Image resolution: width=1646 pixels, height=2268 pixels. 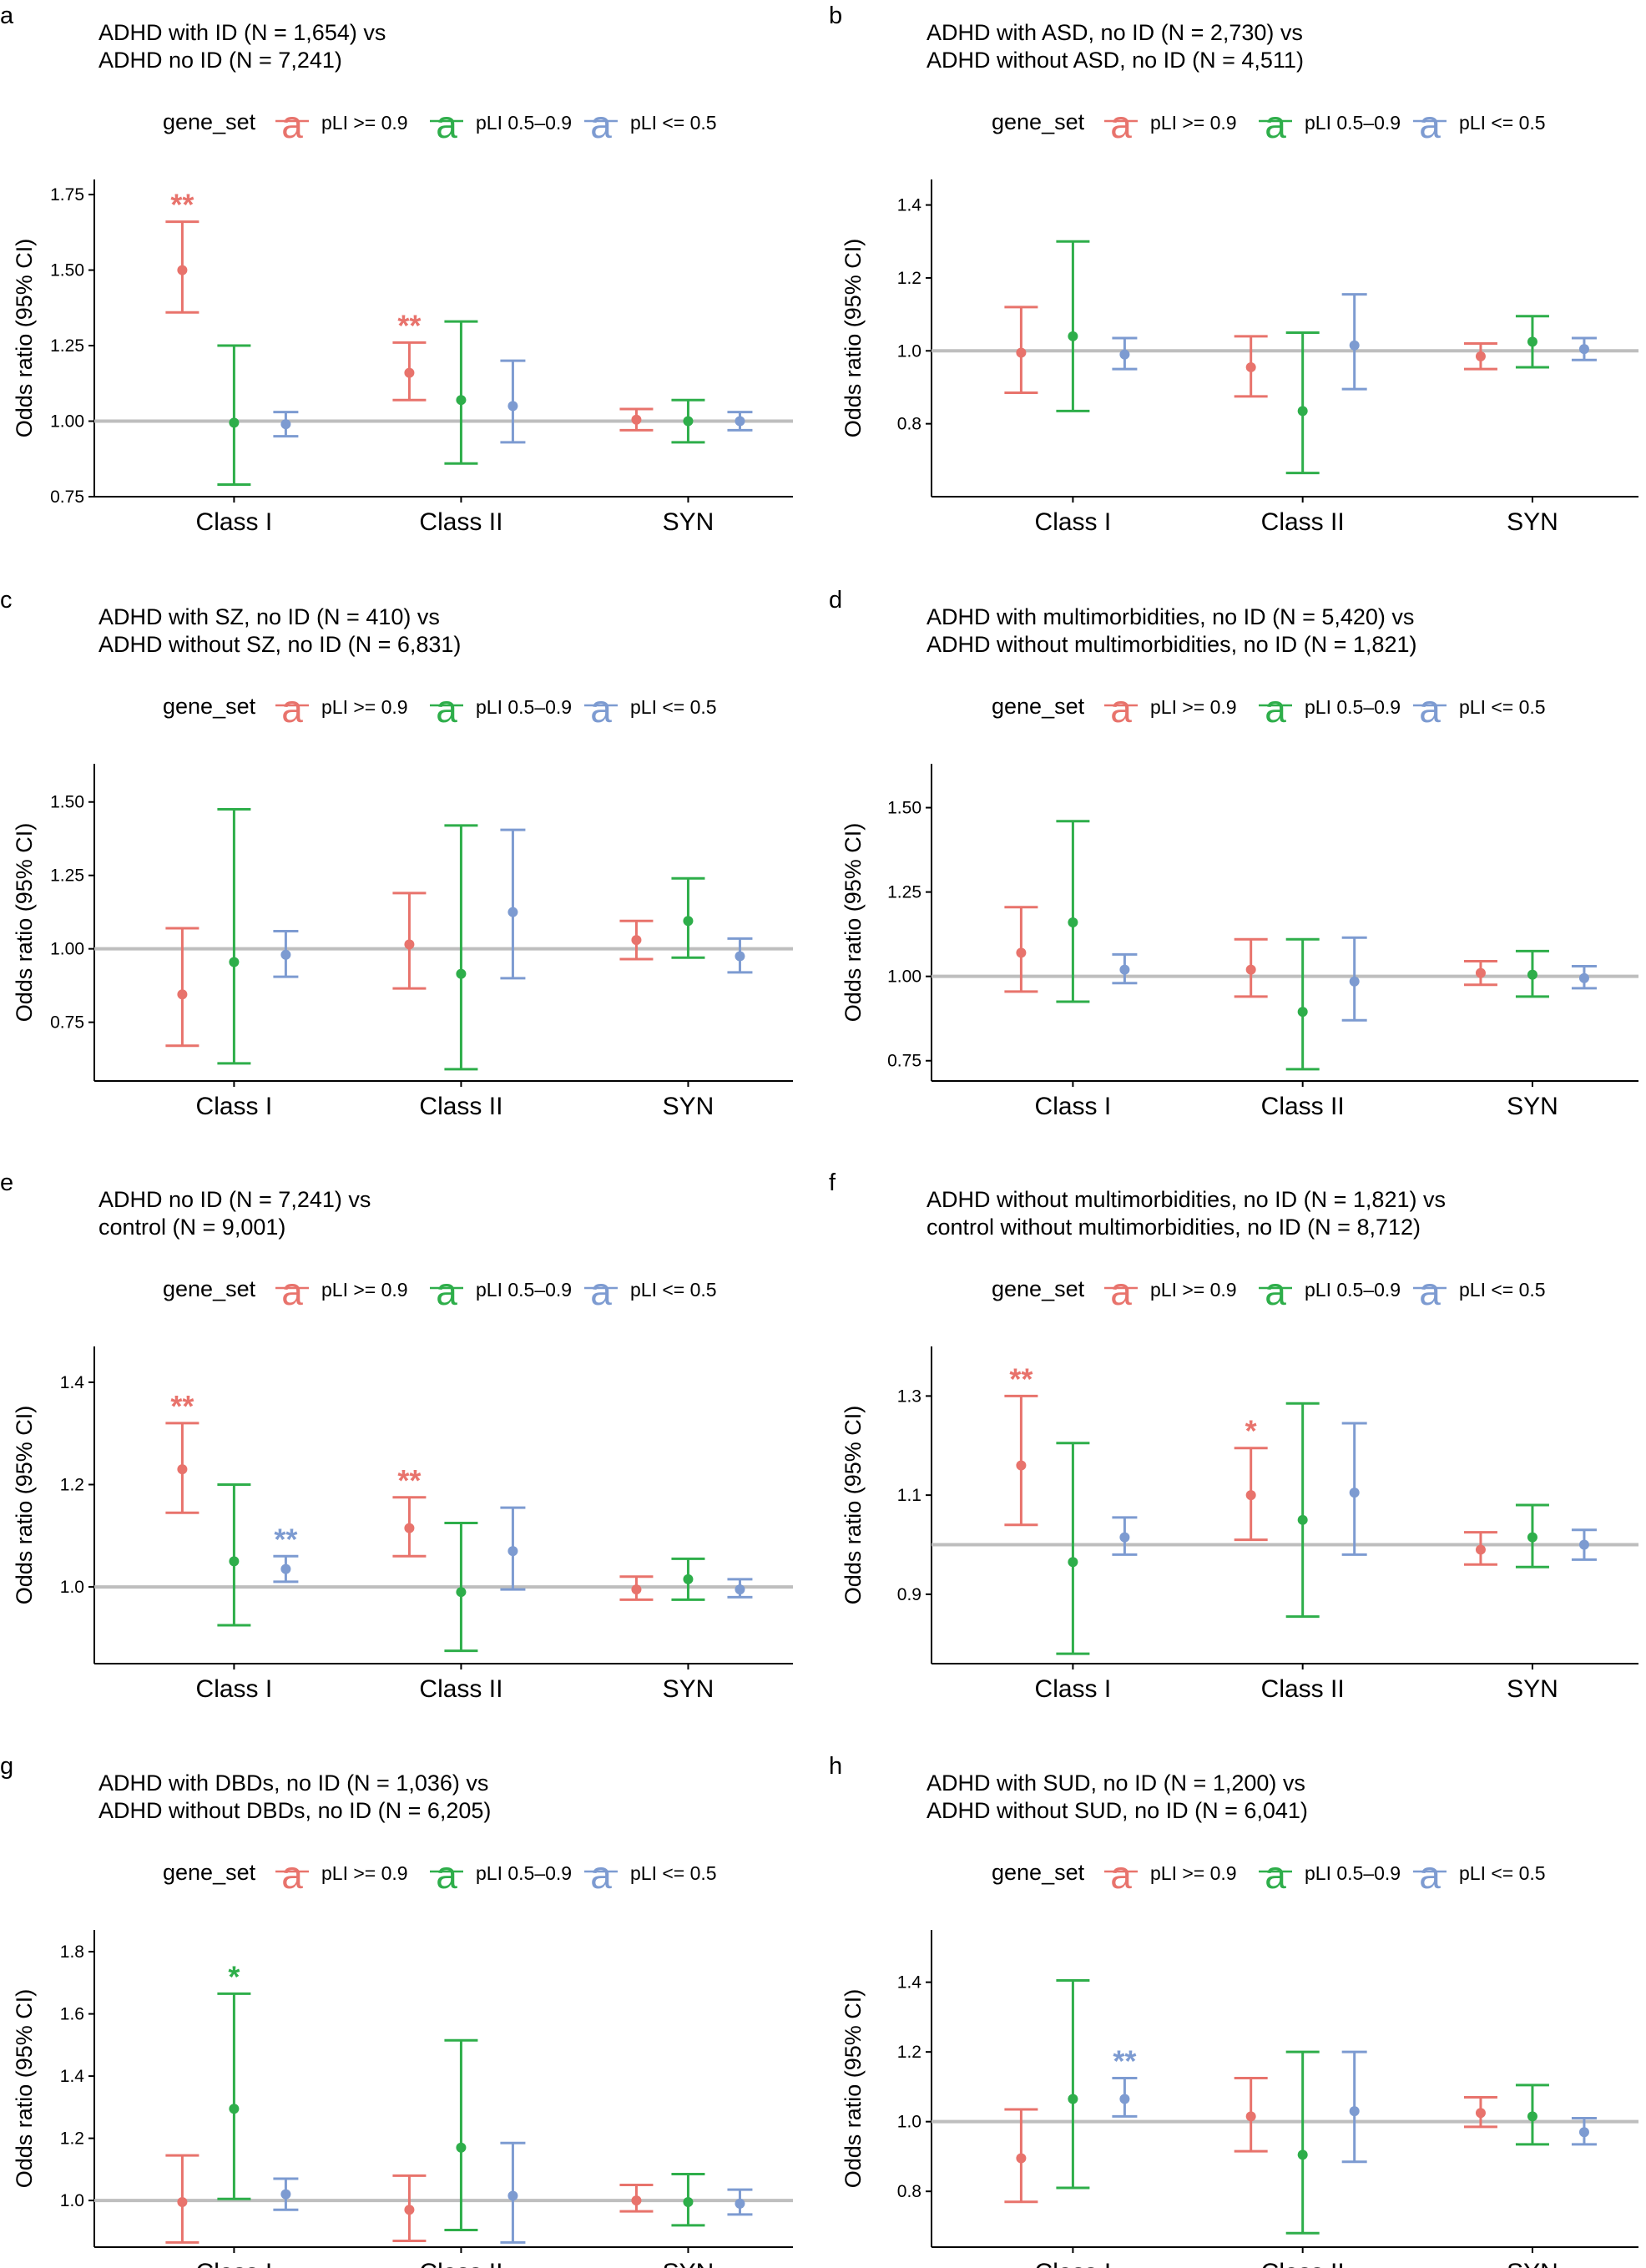 What do you see at coordinates (234, 1689) in the screenshot?
I see `x-tick-label: Class I` at bounding box center [234, 1689].